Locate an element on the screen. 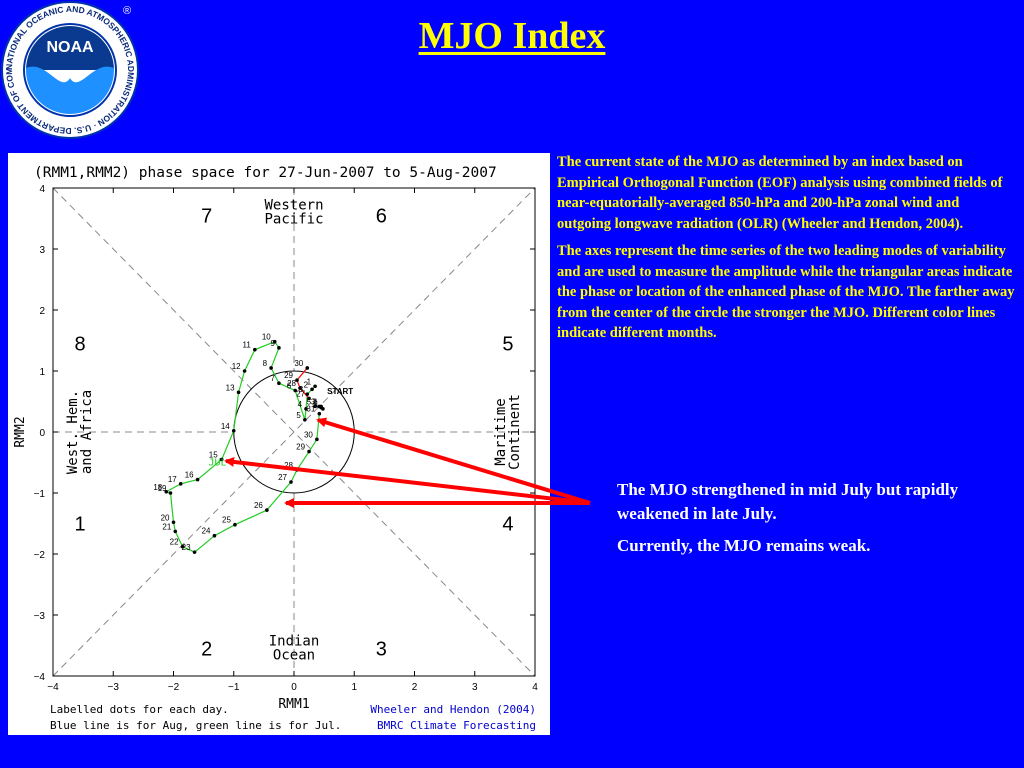 Image resolution: width=1024 pixels, height=768 pixels. x-tick-label: 2 is located at coordinates (415, 687).